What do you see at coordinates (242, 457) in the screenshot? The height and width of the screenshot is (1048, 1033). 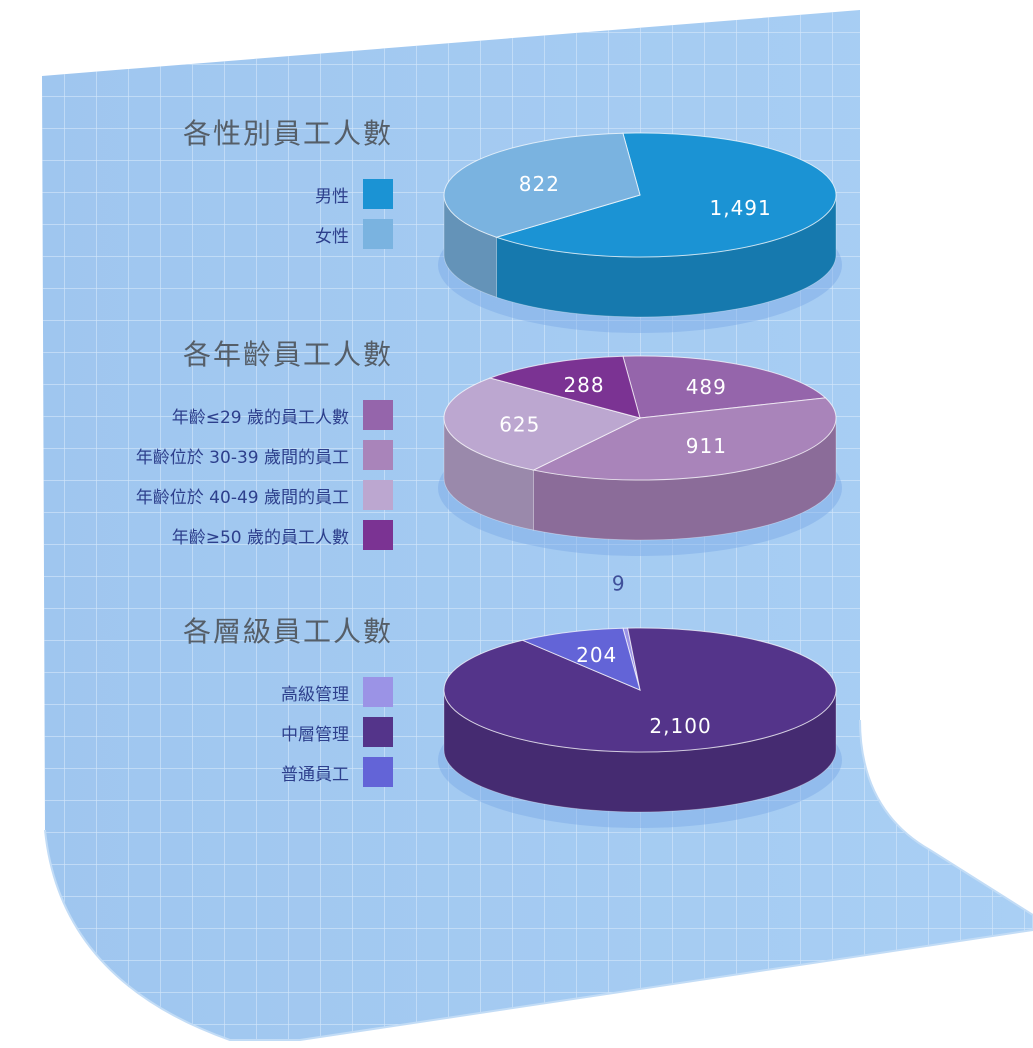 I see `legend-label: 年齡位於 30-39 歲間的員工` at bounding box center [242, 457].